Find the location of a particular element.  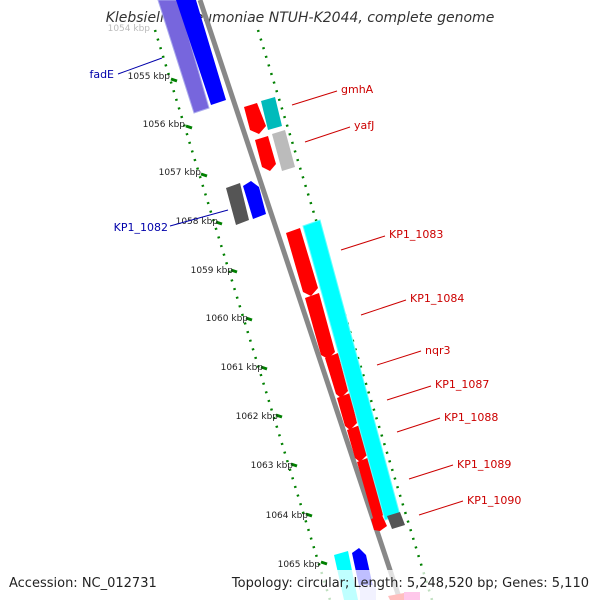

kbp-label: 1055 kbp is located at coordinates (149, 77).